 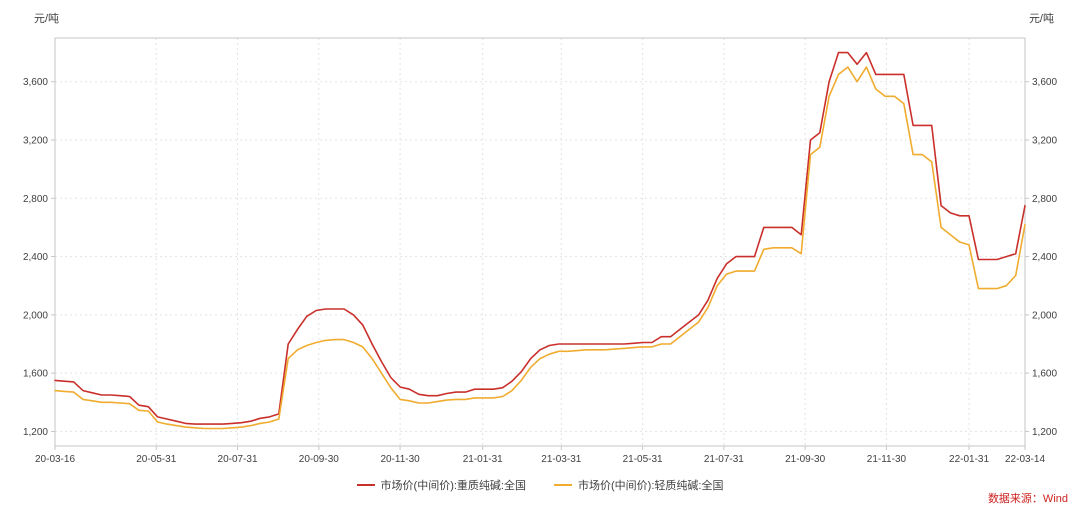 I want to click on svg-text: 20-03-16, so click(x=55, y=459).